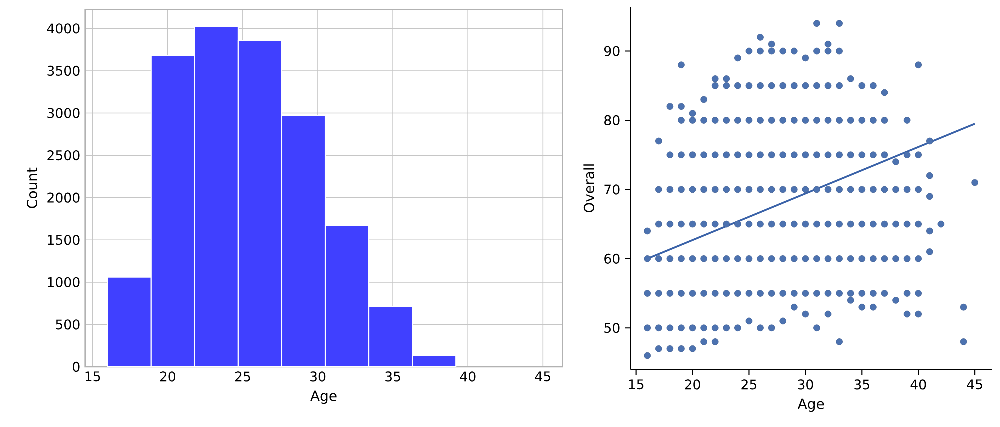  I want to click on y-tick-label: 70, so click(612, 189).